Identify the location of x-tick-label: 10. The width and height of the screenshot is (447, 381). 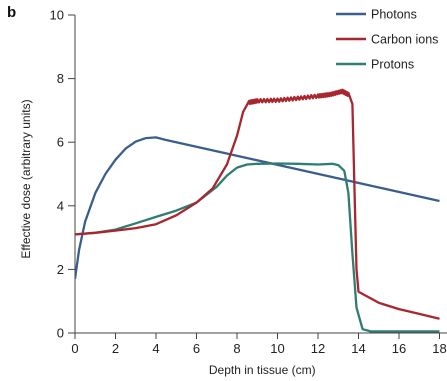
(277, 348).